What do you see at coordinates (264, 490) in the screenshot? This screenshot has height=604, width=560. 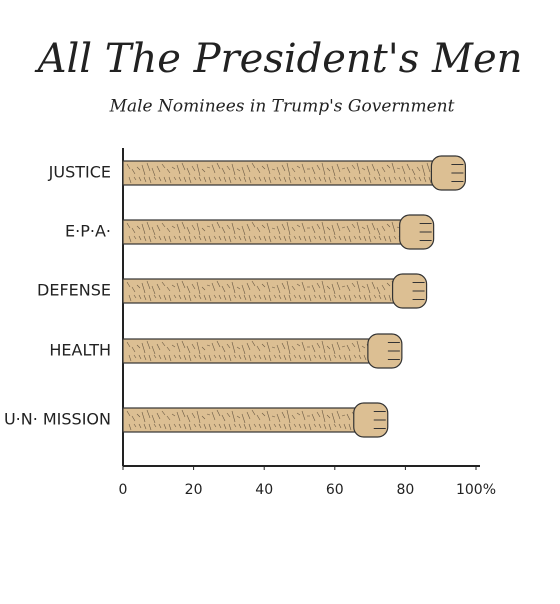 I see `x-tick-label: 40` at bounding box center [264, 490].